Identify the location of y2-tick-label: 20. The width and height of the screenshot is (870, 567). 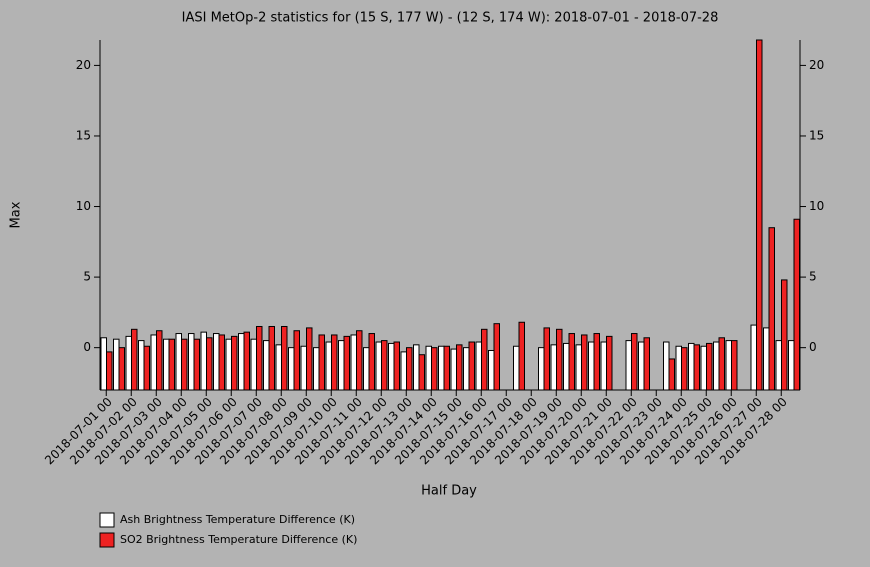
(816, 65).